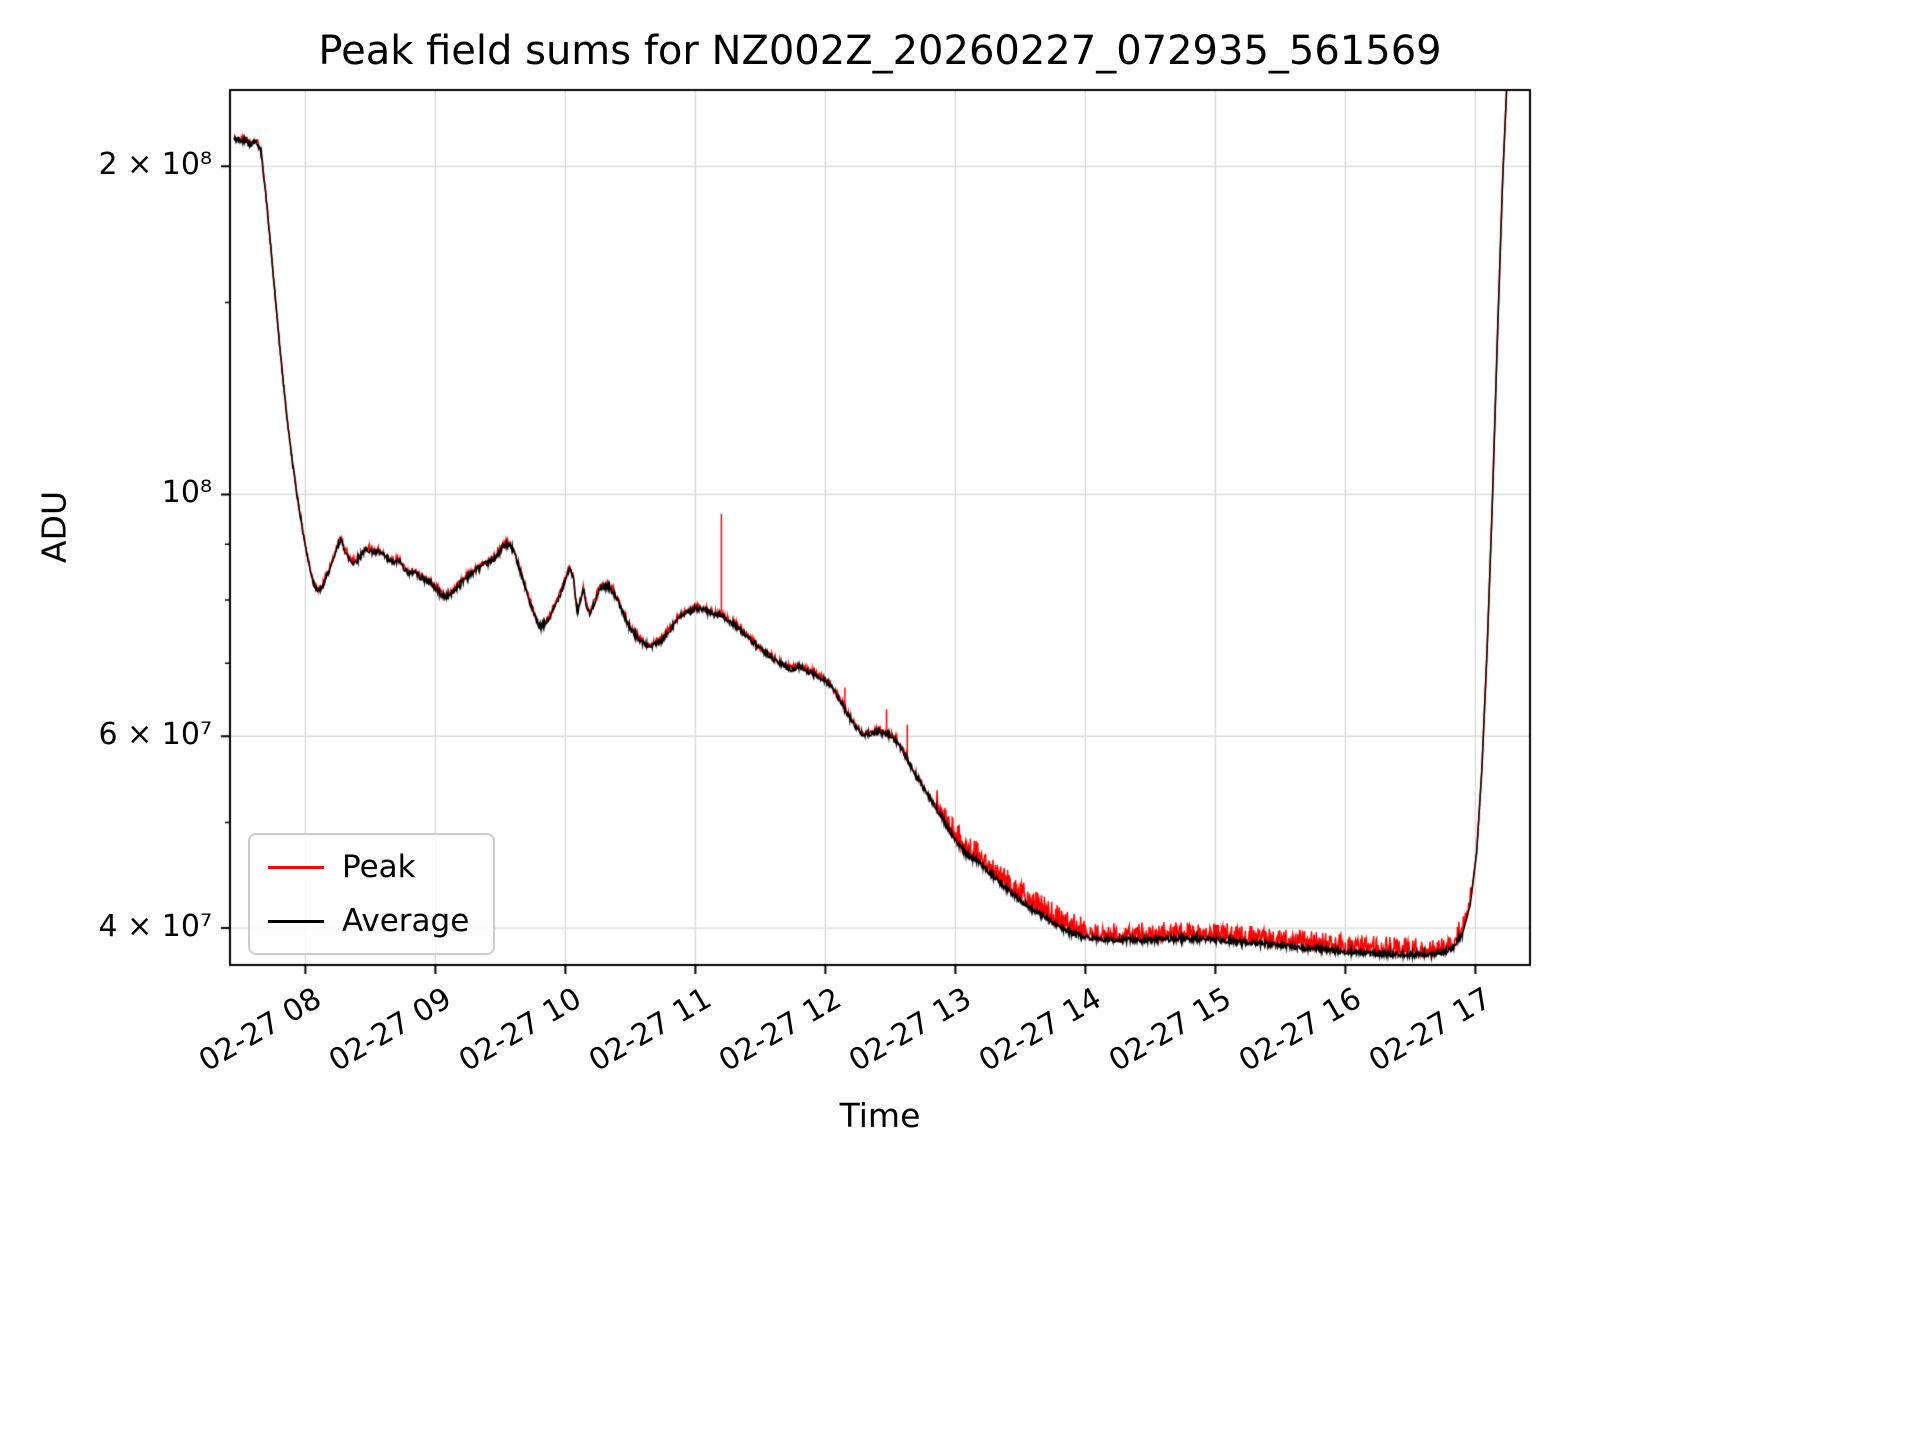 The image size is (1920, 1440). I want to click on legend: Peak Average, so click(372, 894).